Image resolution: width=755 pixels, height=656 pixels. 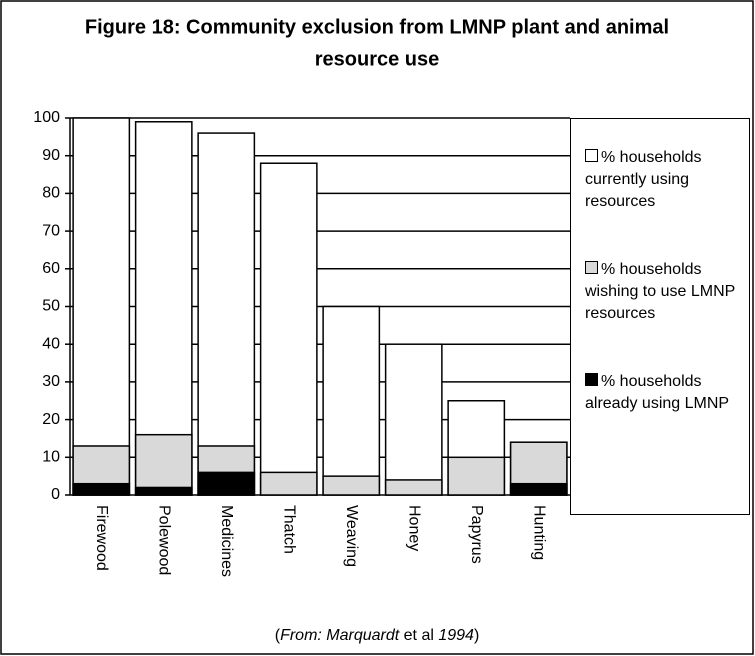 I want to click on x-tick-label: Weaving, so click(x=351, y=536).